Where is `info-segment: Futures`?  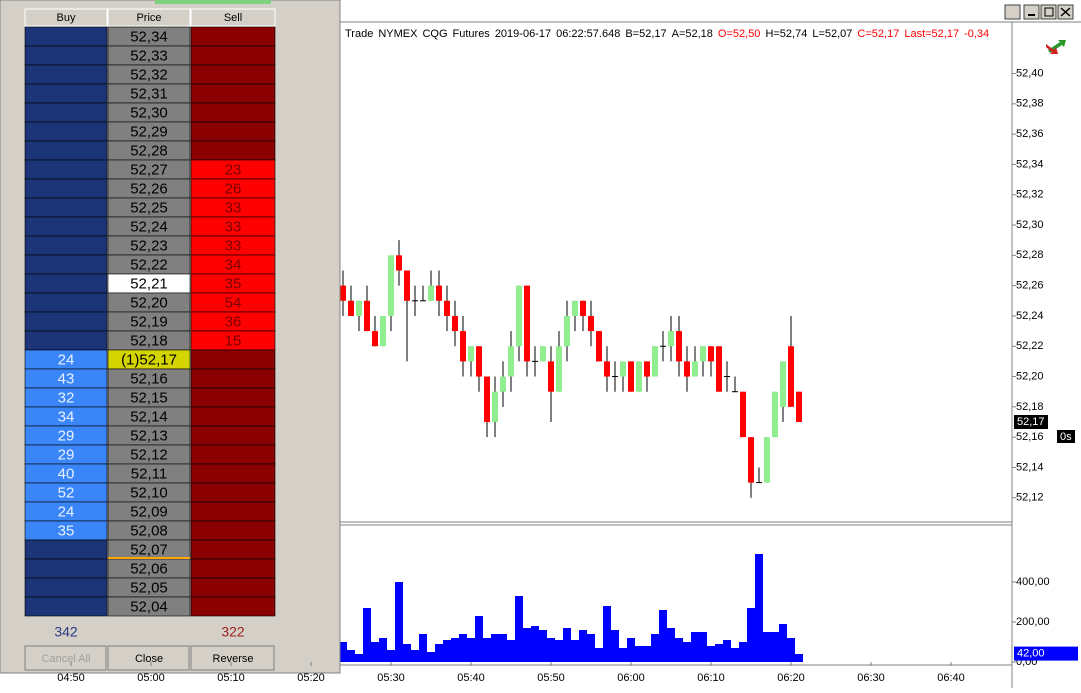
info-segment: Futures is located at coordinates (472, 34).